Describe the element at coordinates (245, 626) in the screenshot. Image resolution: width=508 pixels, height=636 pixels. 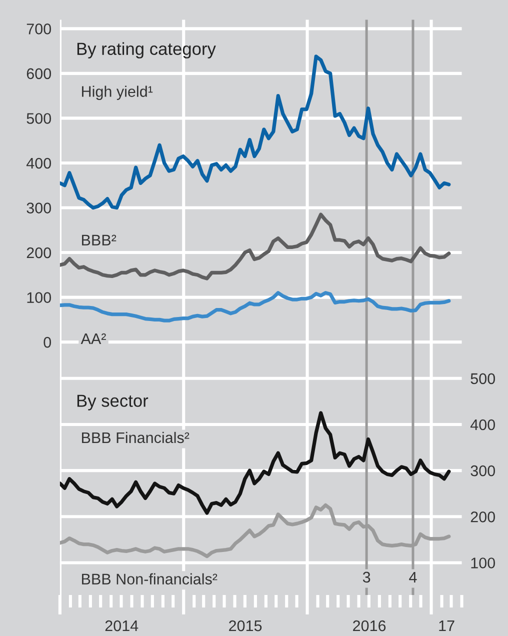
I see `x-tick-label: 2015` at that location.